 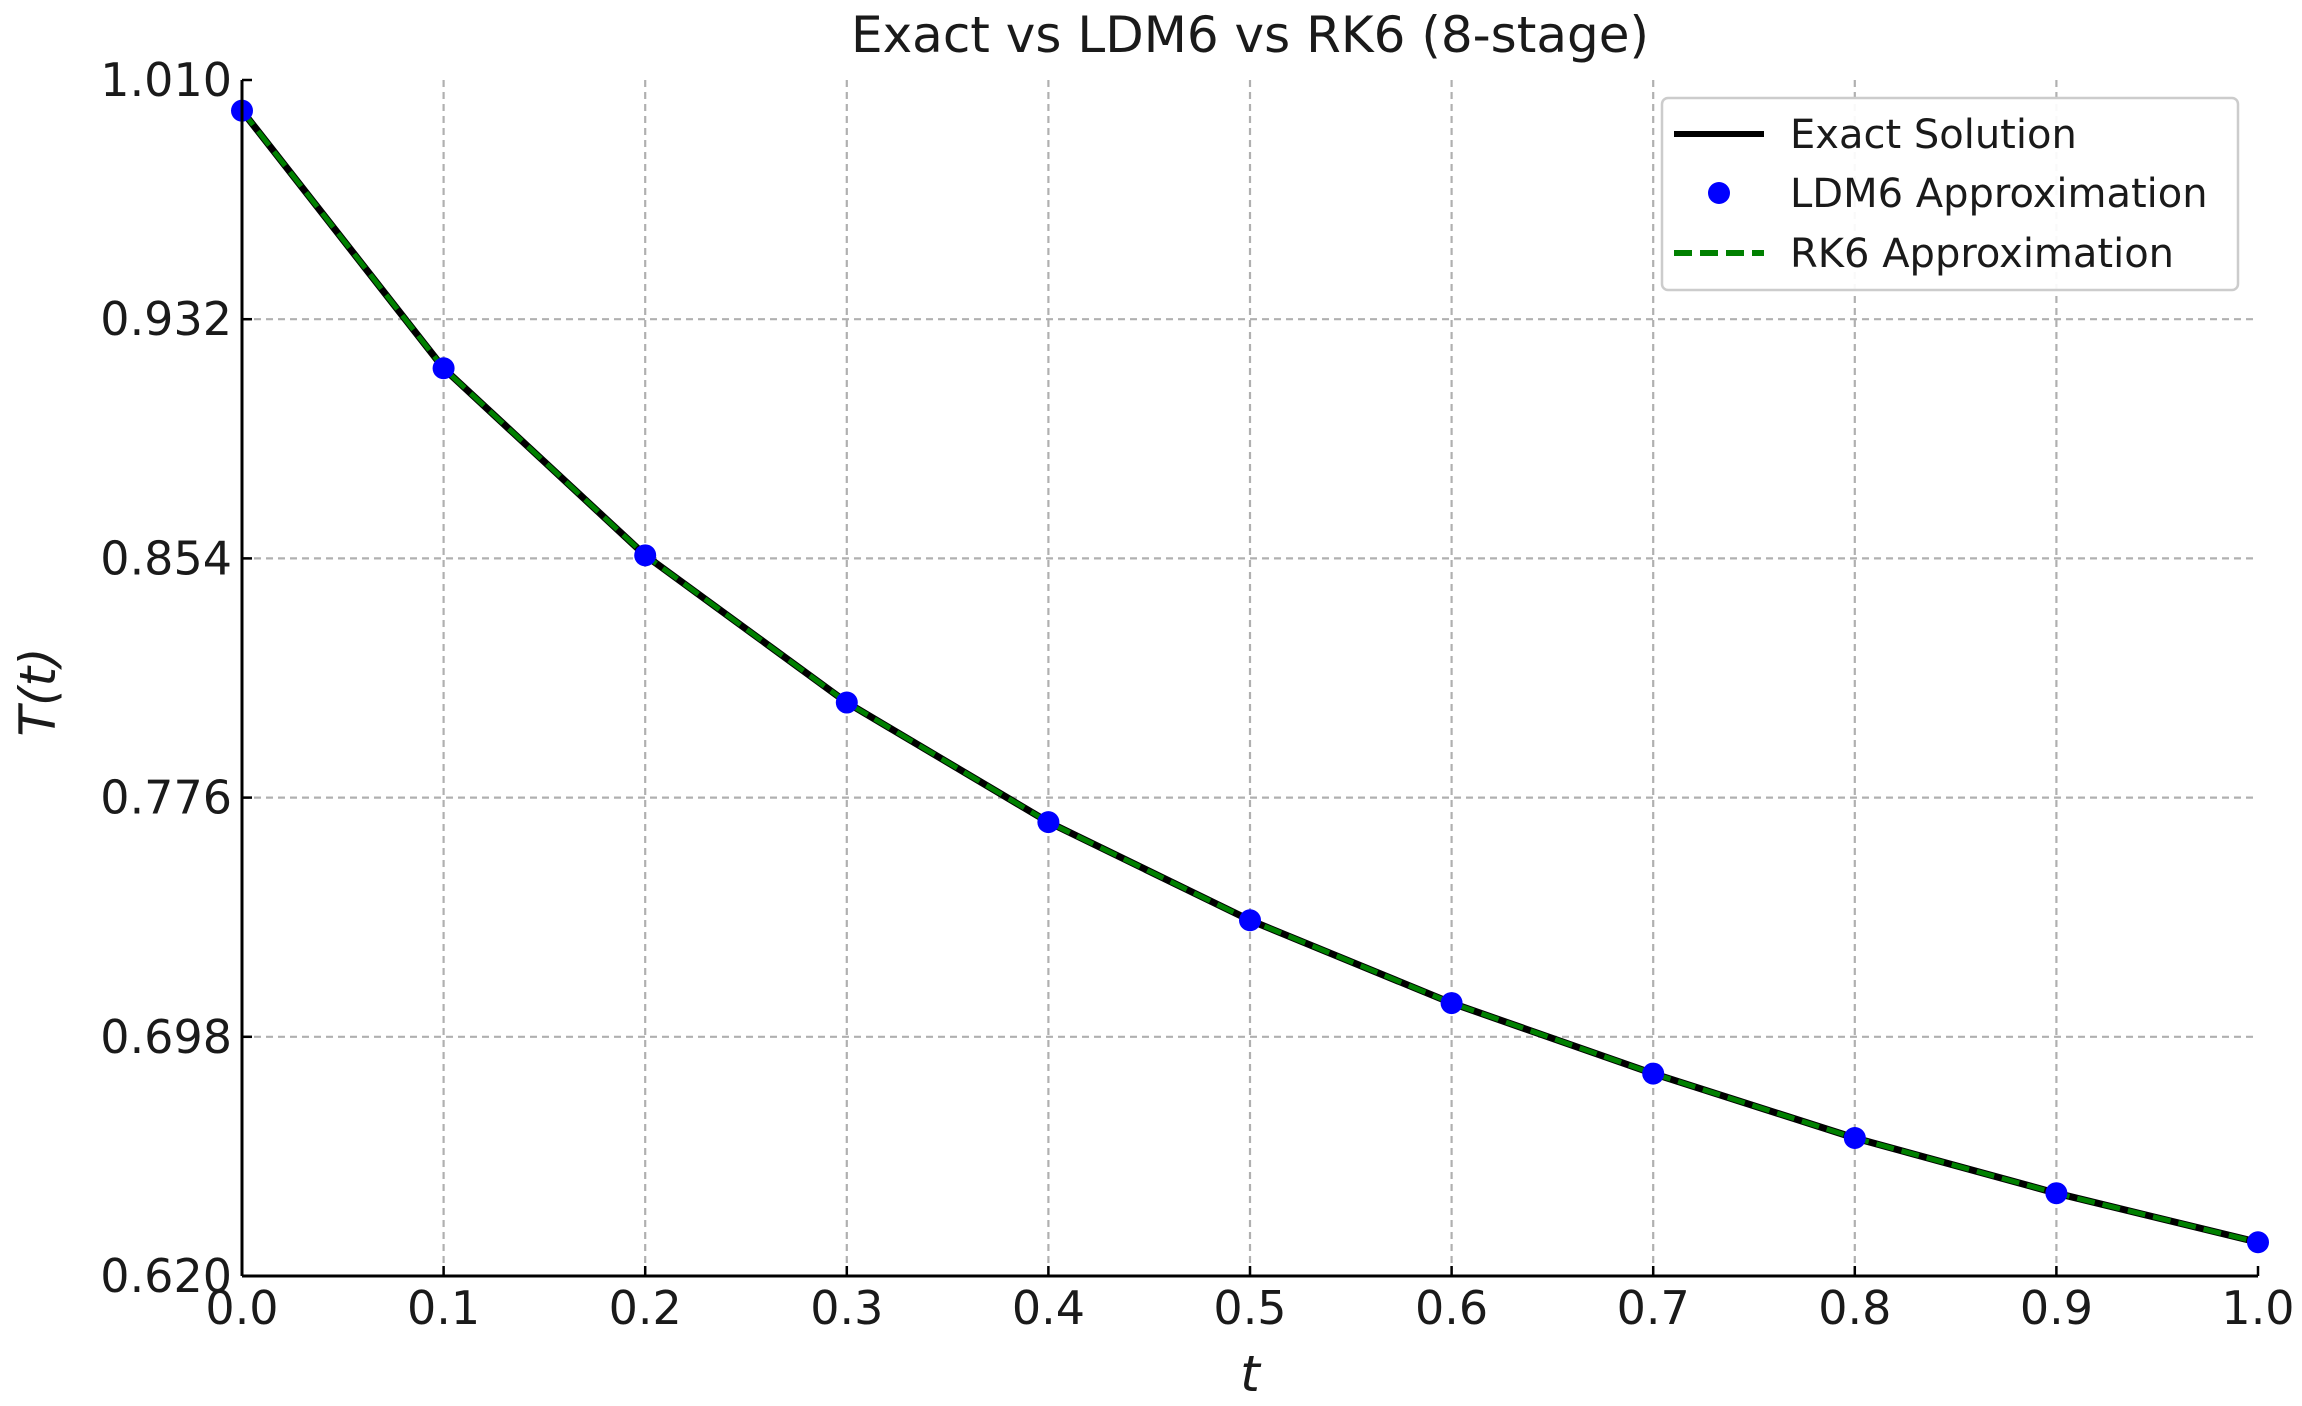 I want to click on x-tick-label: 0.8, so click(x=1854, y=1308).